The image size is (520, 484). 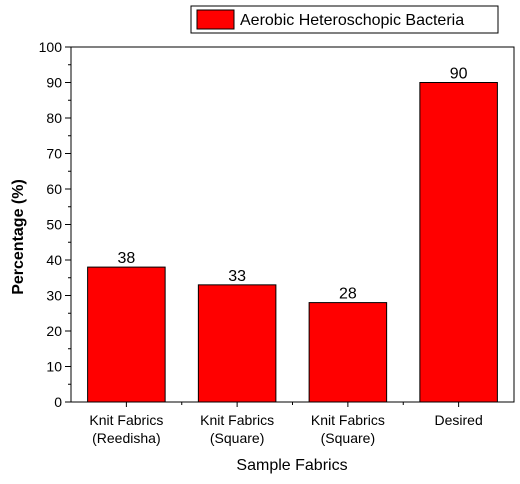 What do you see at coordinates (215, 19) in the screenshot?
I see `legend-swatch` at bounding box center [215, 19].